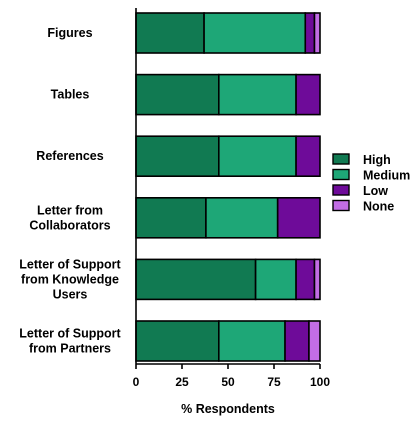 This screenshot has width=419, height=427. I want to click on x-tick-label-4: 100, so click(320, 382).